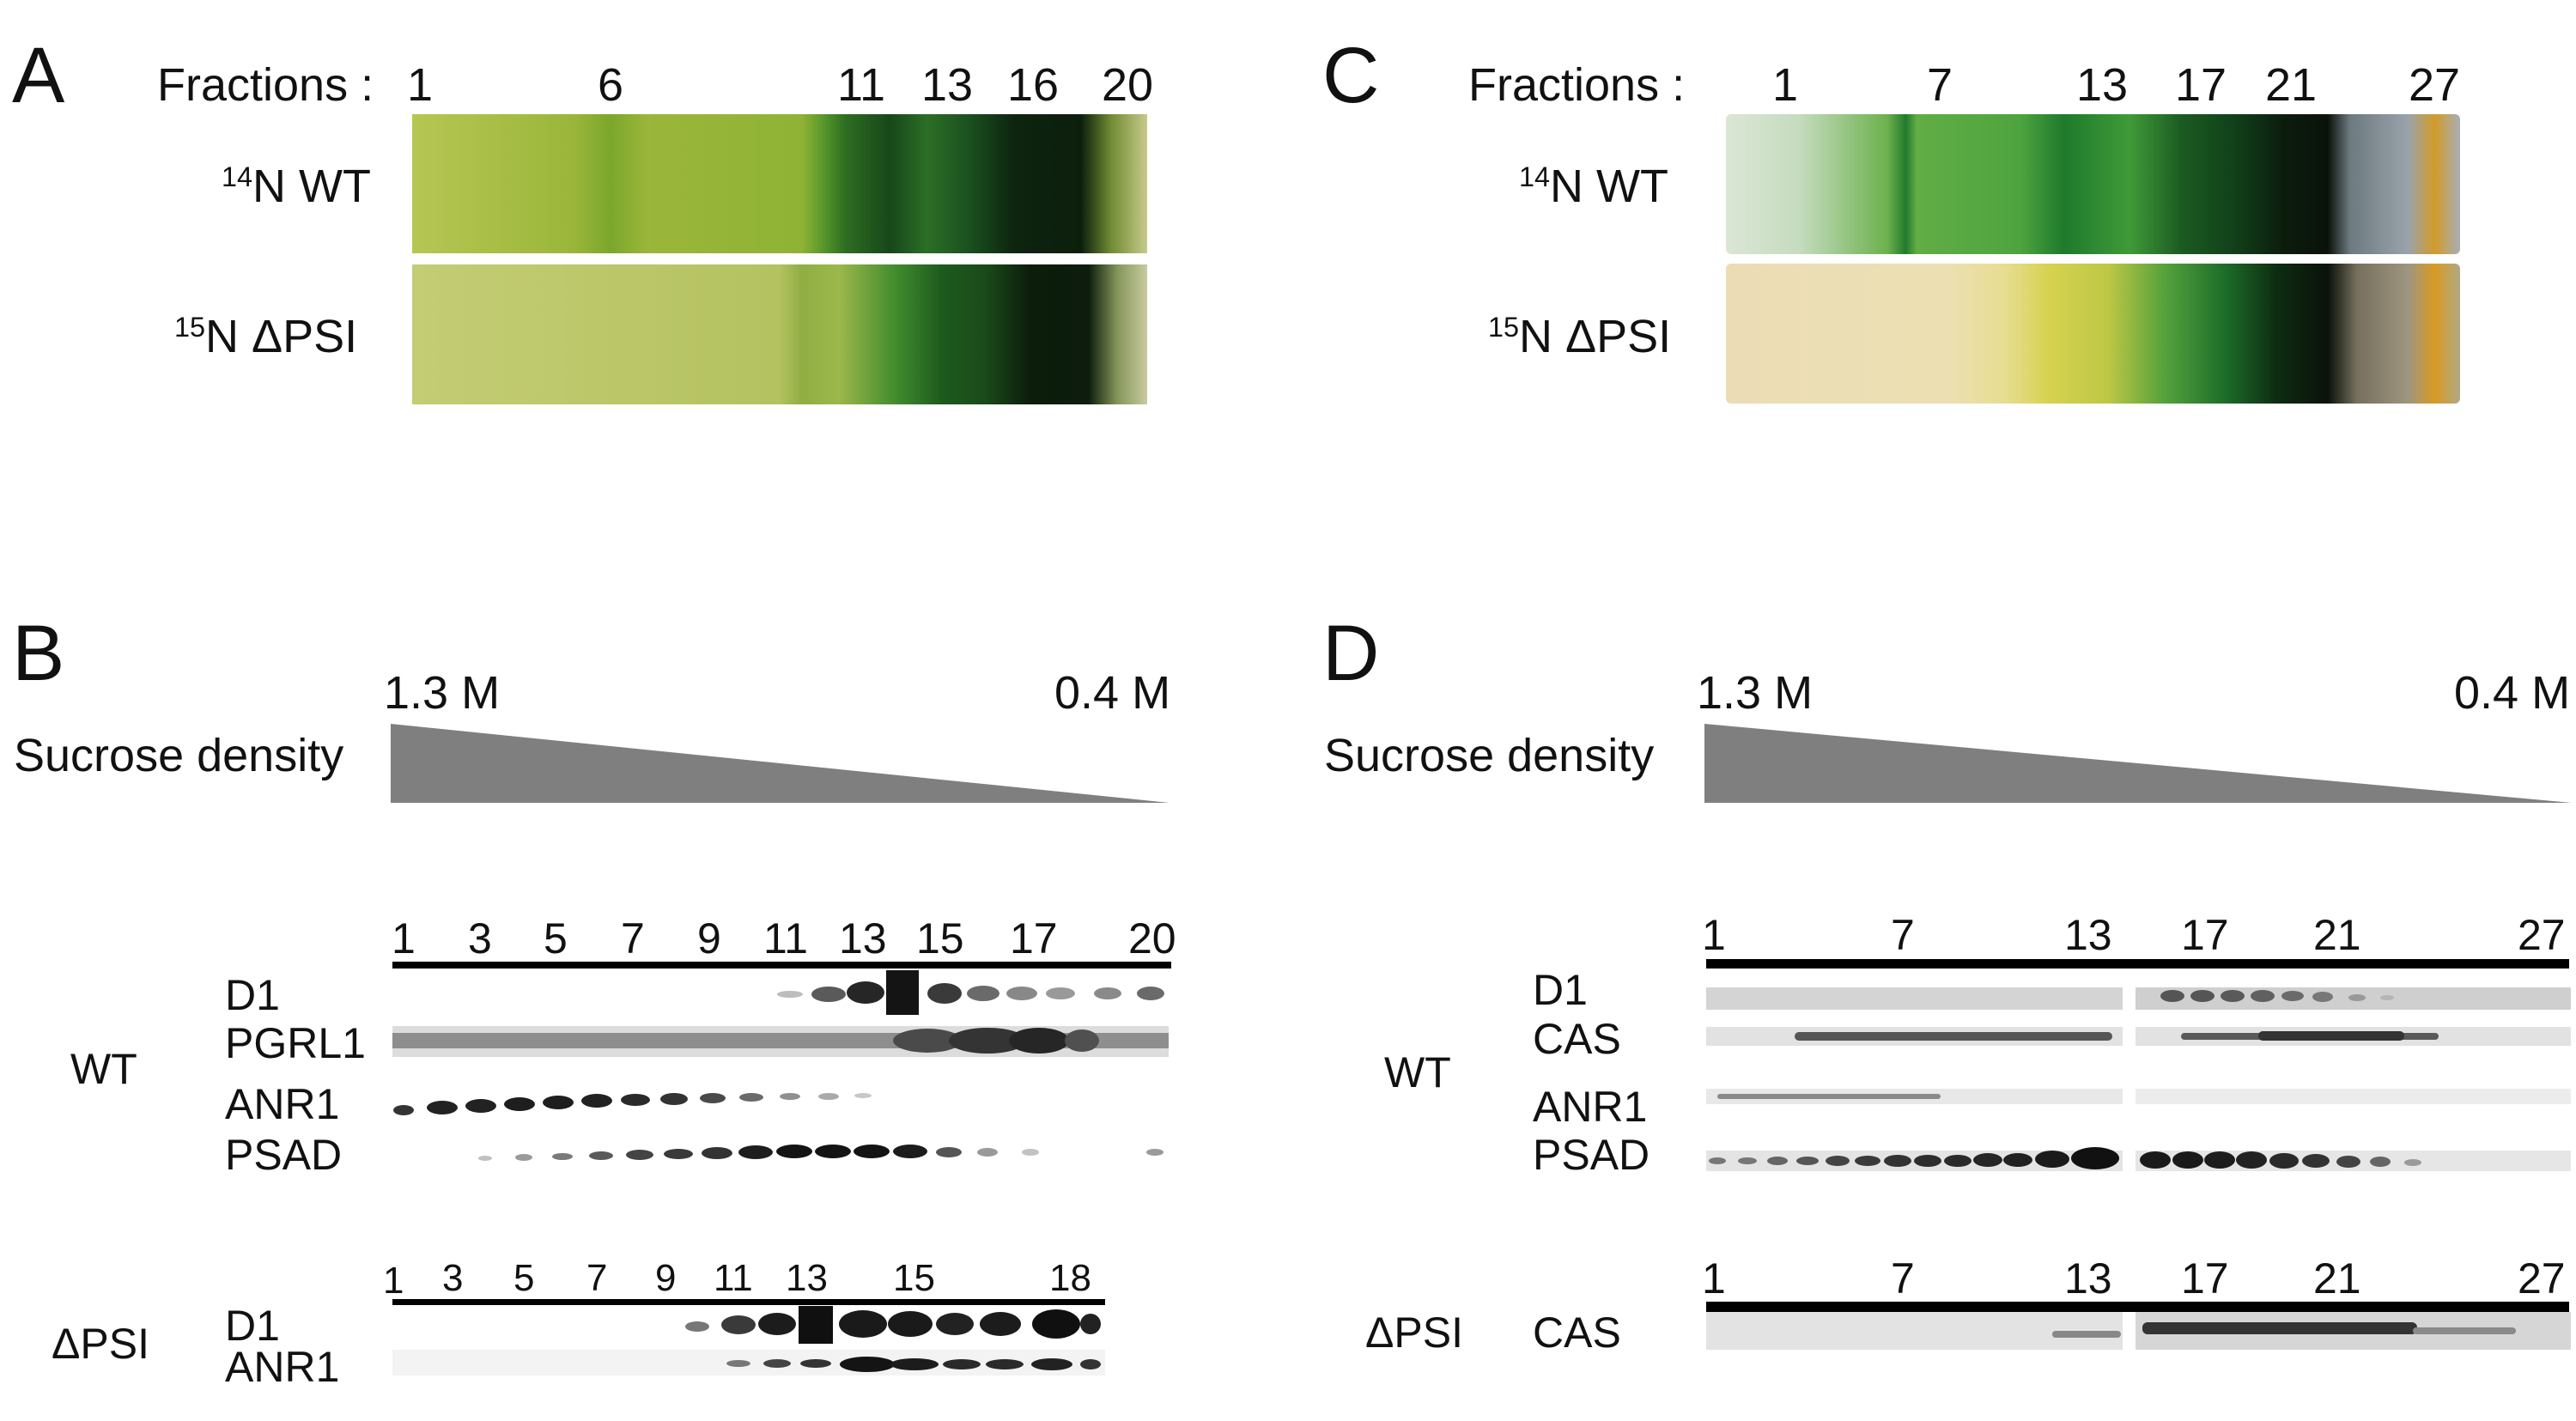 Image resolution: width=2576 pixels, height=1421 pixels. Describe the element at coordinates (861, 85) in the screenshot. I see `panel-a-fraction-tick: 11` at that location.